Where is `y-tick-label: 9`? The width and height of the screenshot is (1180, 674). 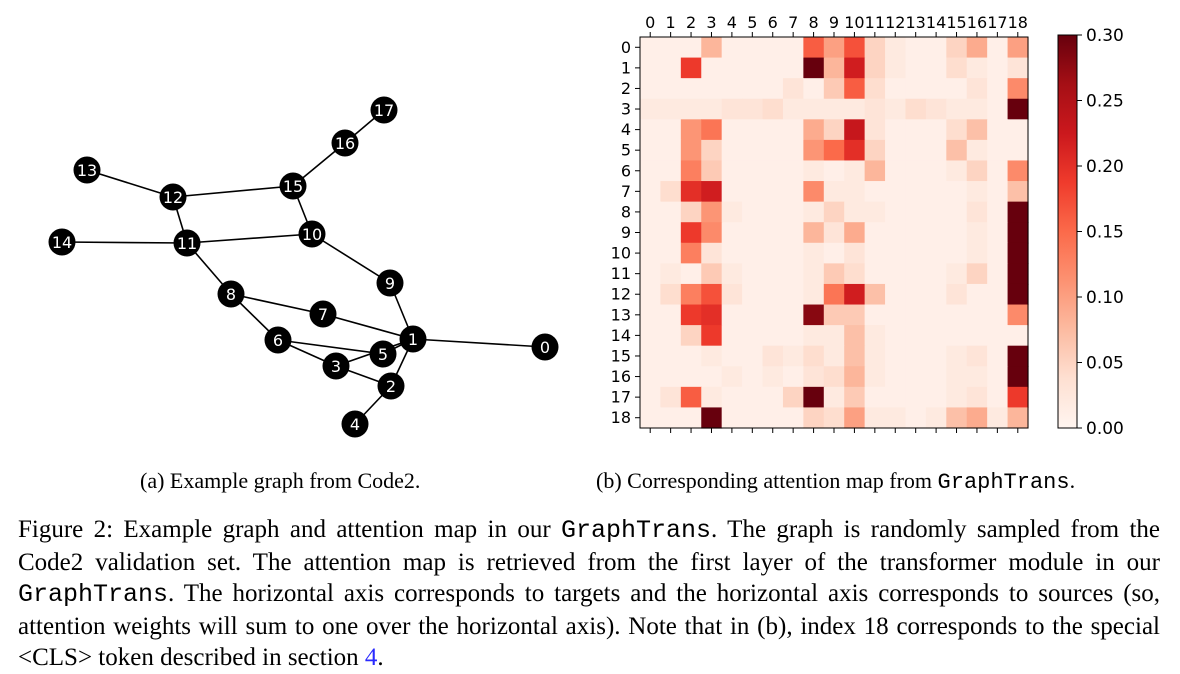 y-tick-label: 9 is located at coordinates (626, 232).